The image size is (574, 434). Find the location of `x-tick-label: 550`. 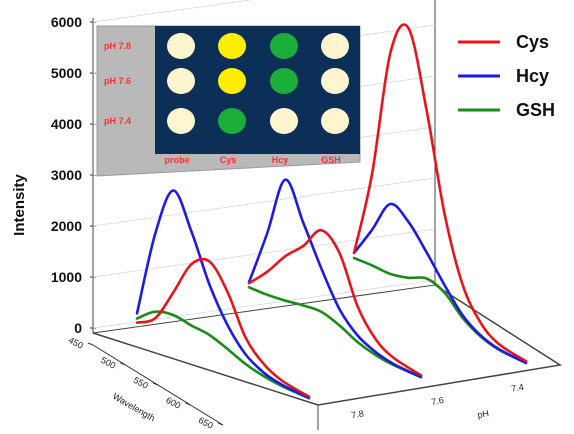

x-tick-label: 550 is located at coordinates (141, 383).